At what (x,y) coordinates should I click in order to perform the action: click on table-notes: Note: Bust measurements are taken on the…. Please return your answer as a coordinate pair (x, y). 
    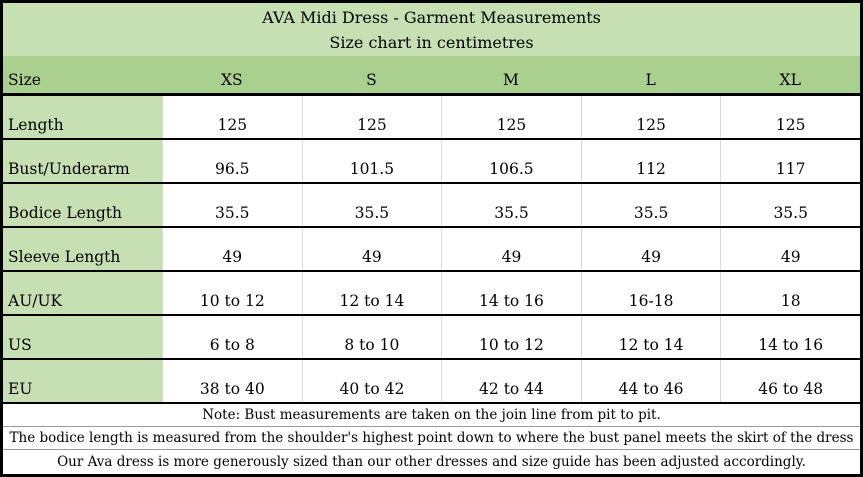
    Looking at the image, I should click on (431, 439).